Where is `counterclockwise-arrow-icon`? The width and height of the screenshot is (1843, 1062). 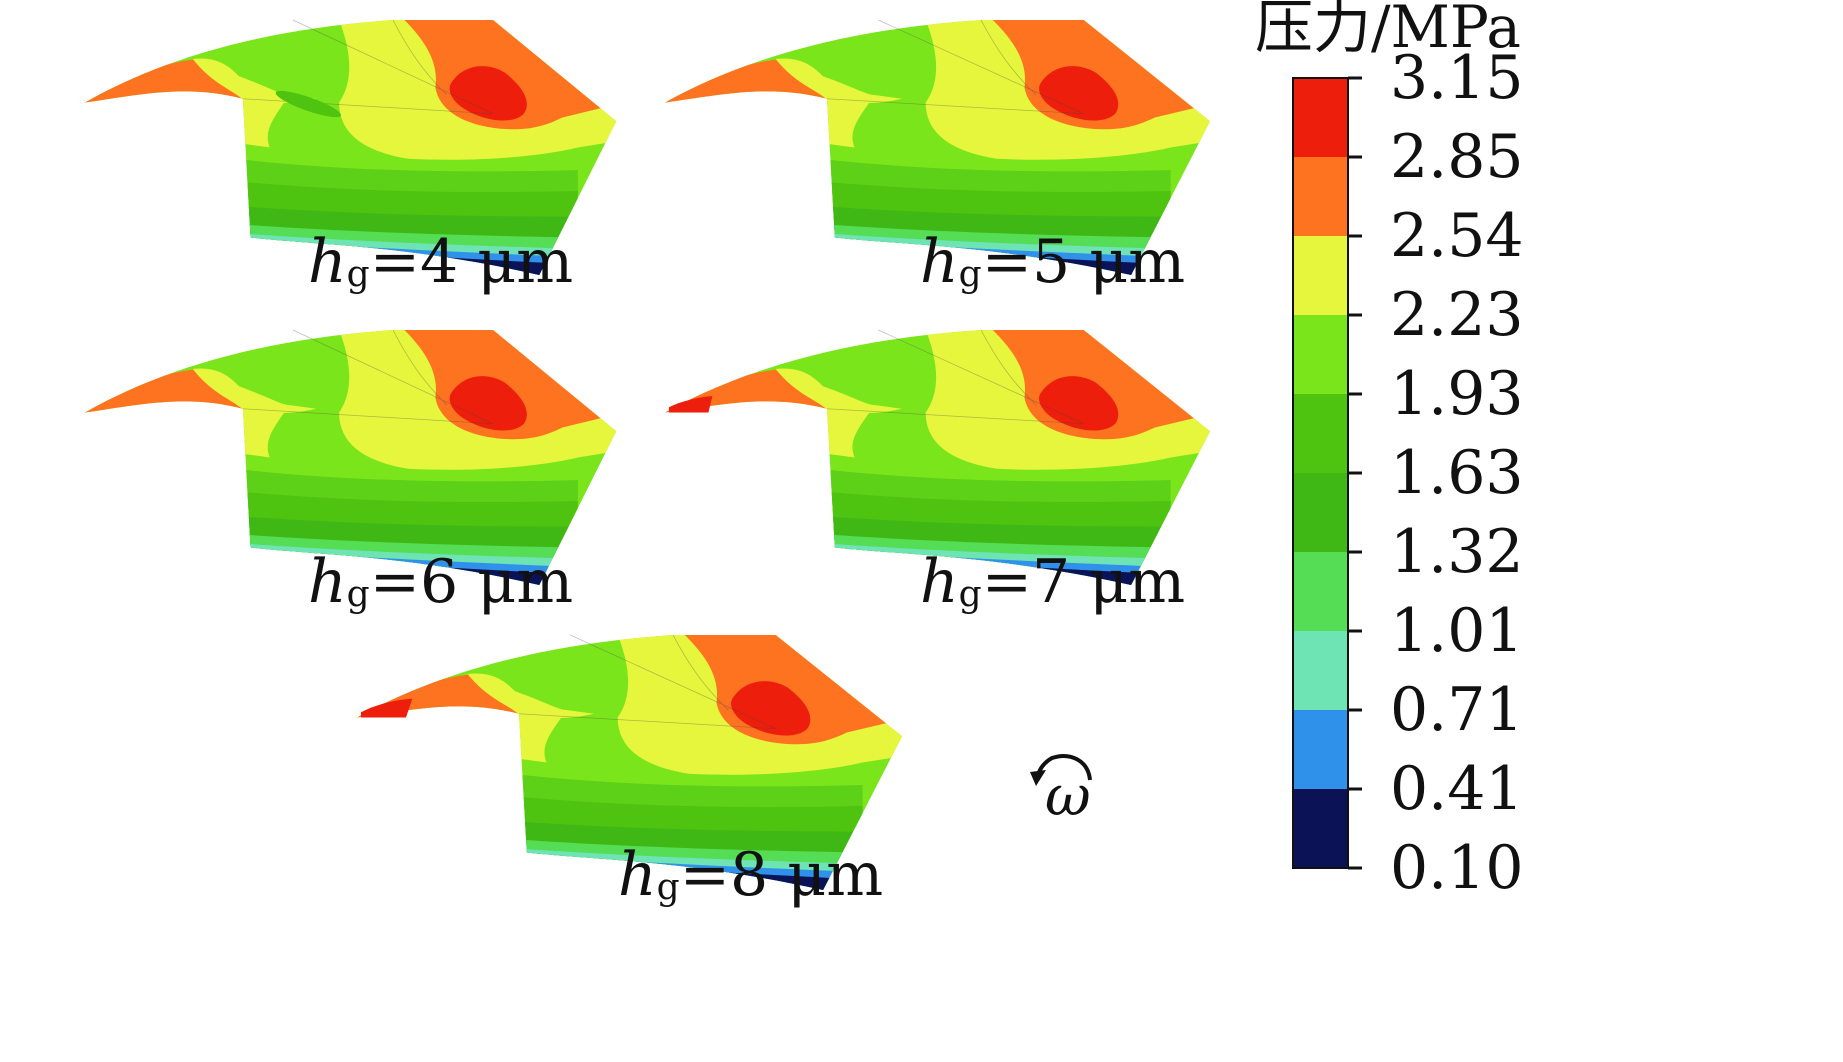
counterclockwise-arrow-icon is located at coordinates (1064, 767).